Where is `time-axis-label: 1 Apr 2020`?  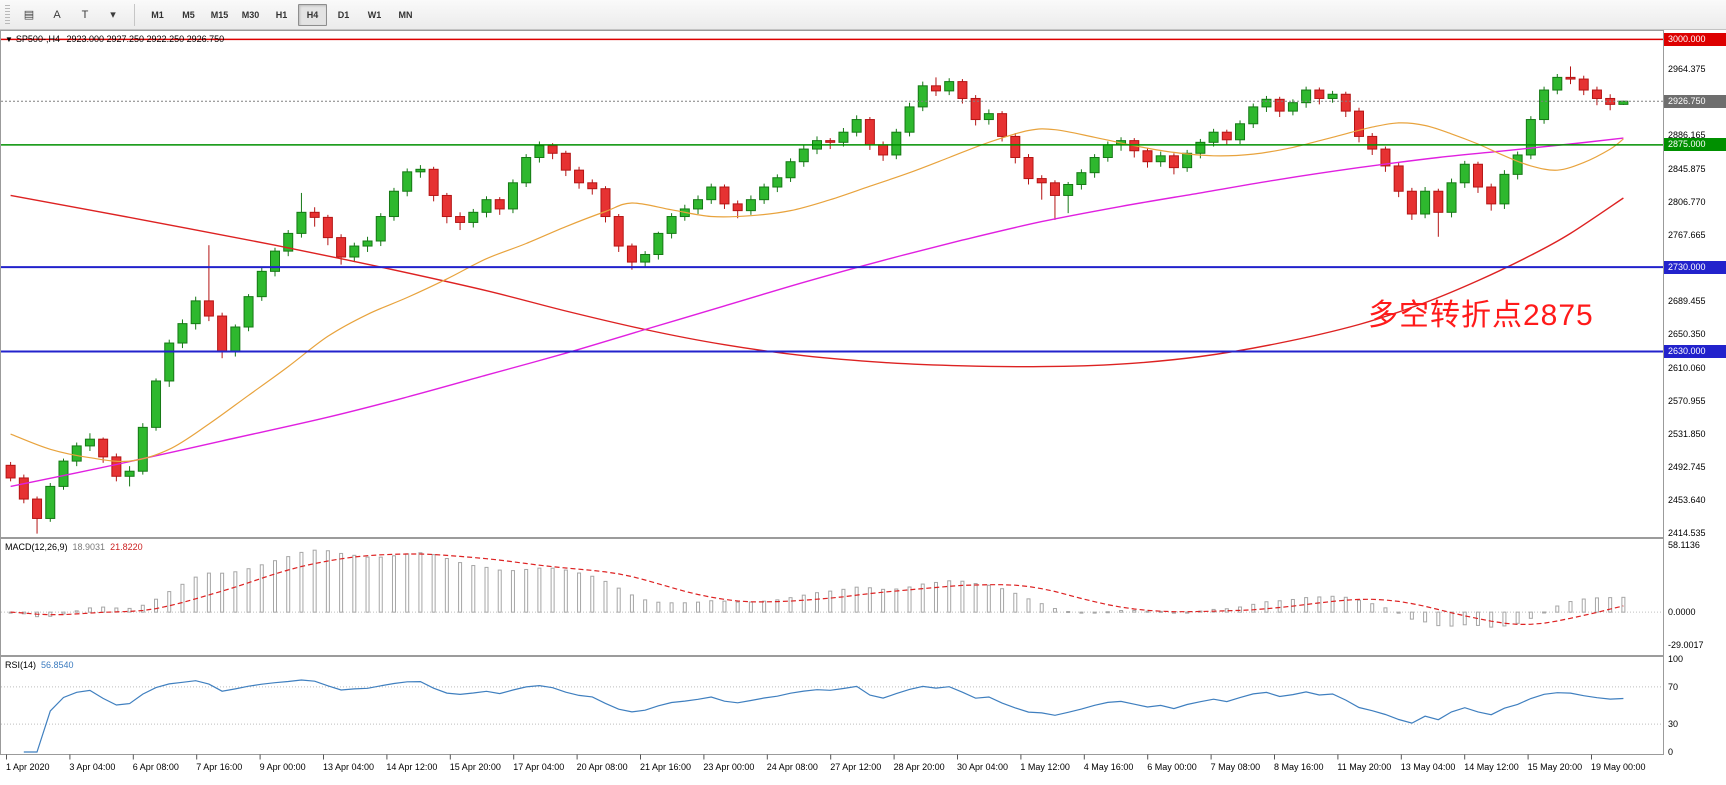 time-axis-label: 1 Apr 2020 is located at coordinates (28, 767).